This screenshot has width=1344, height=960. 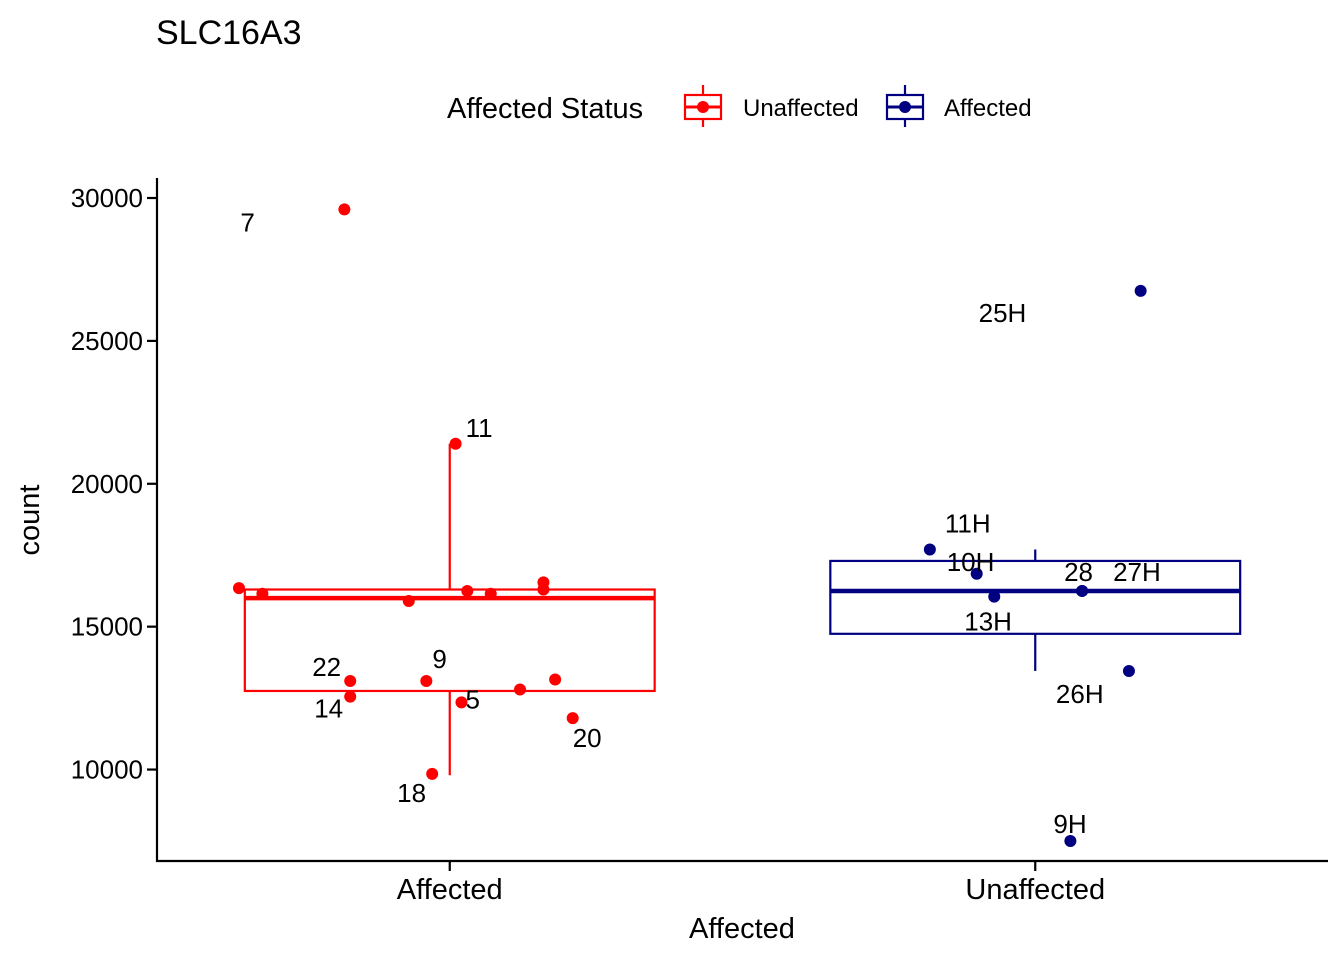 What do you see at coordinates (1137, 572) in the screenshot?
I see `point-label: 27H` at bounding box center [1137, 572].